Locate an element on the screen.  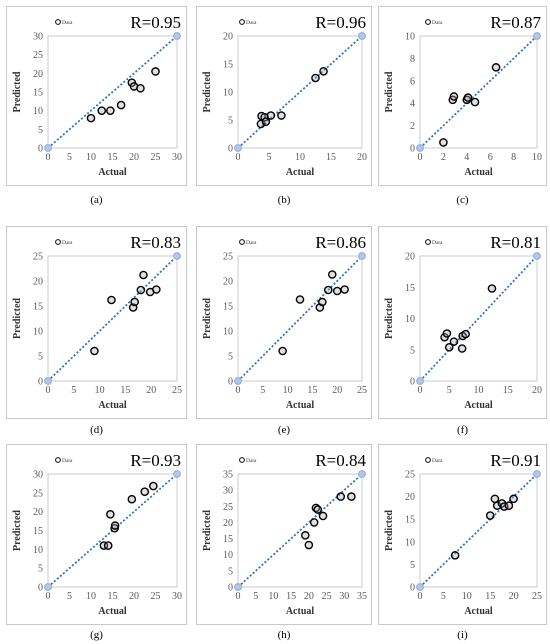
r-value-label: R=0.84 is located at coordinates (340, 460).